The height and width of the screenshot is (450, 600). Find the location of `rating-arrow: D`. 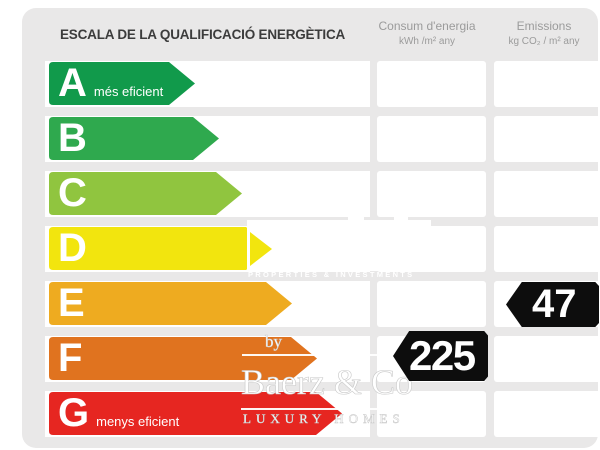

rating-arrow: D is located at coordinates (160, 248).